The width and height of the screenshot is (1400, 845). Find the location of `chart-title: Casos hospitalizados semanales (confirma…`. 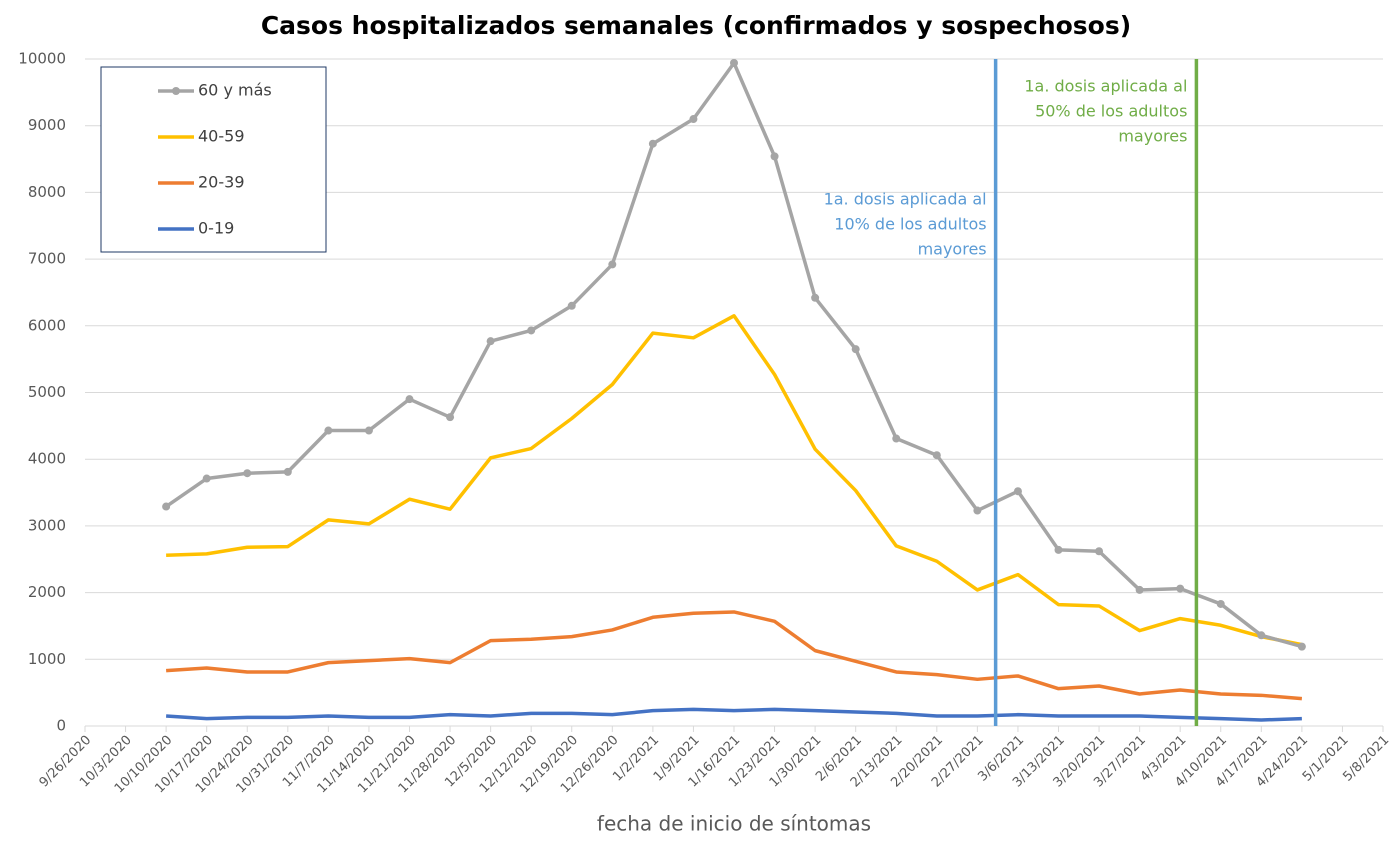

chart-title: Casos hospitalizados semanales (confirma… is located at coordinates (696, 25).